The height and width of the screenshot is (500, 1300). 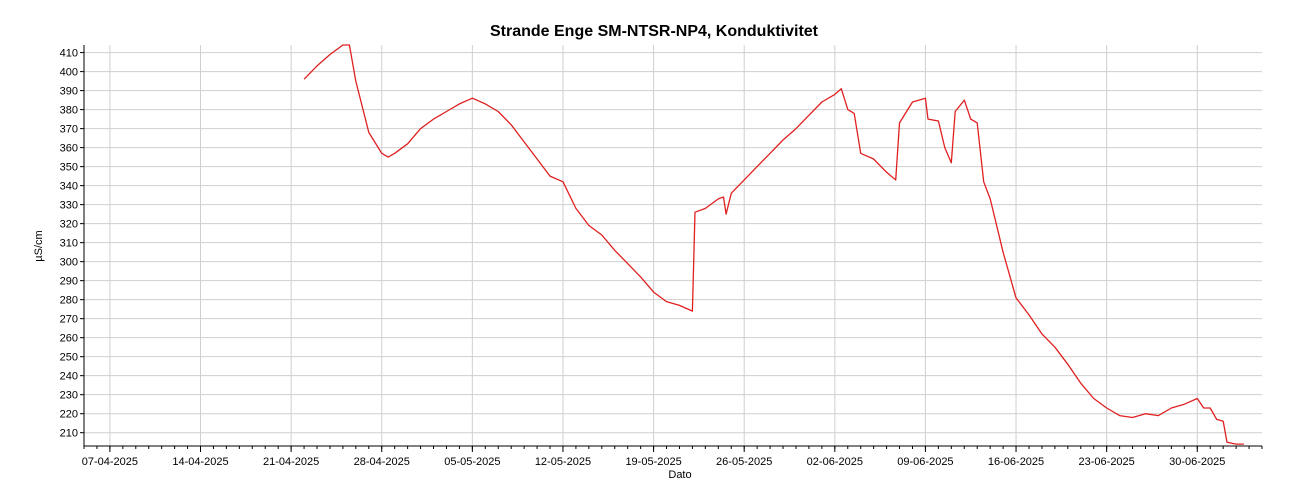 What do you see at coordinates (69, 396) in the screenshot?
I see `y-tick-label: 230` at bounding box center [69, 396].